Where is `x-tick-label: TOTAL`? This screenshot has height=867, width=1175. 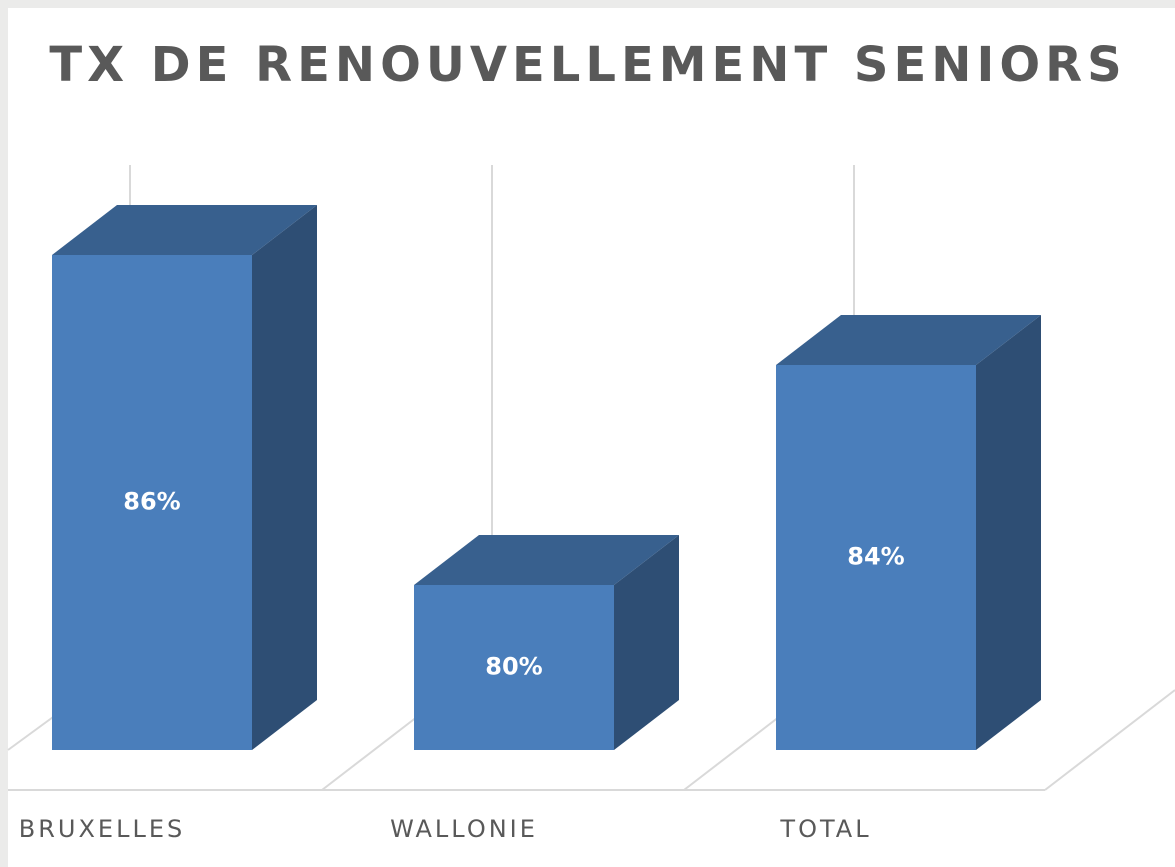 x-tick-label: TOTAL is located at coordinates (825, 829).